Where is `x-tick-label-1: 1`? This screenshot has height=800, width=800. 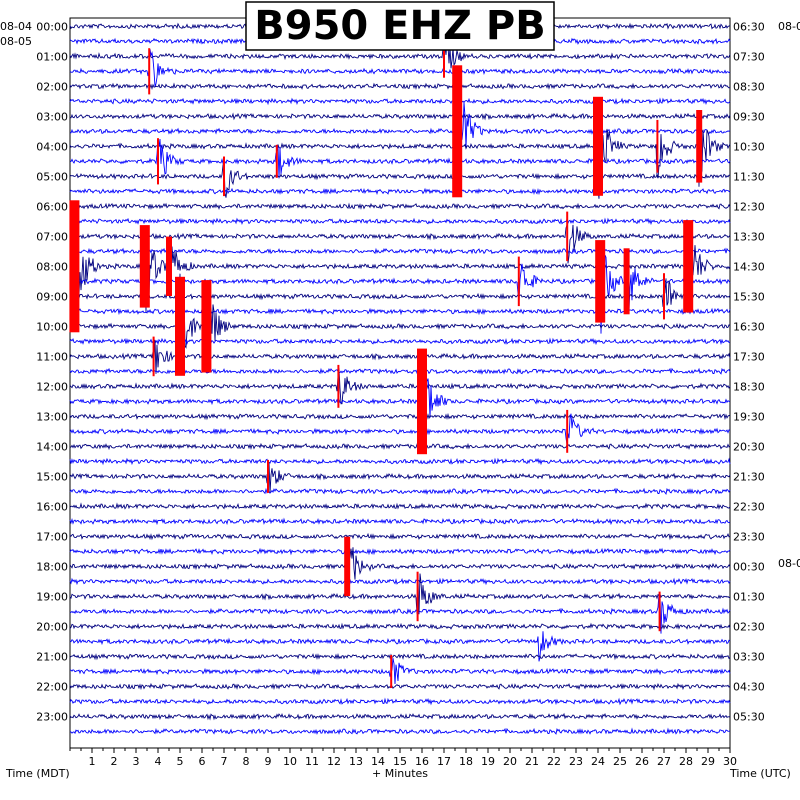
x-tick-label-1: 1 is located at coordinates (92, 761).